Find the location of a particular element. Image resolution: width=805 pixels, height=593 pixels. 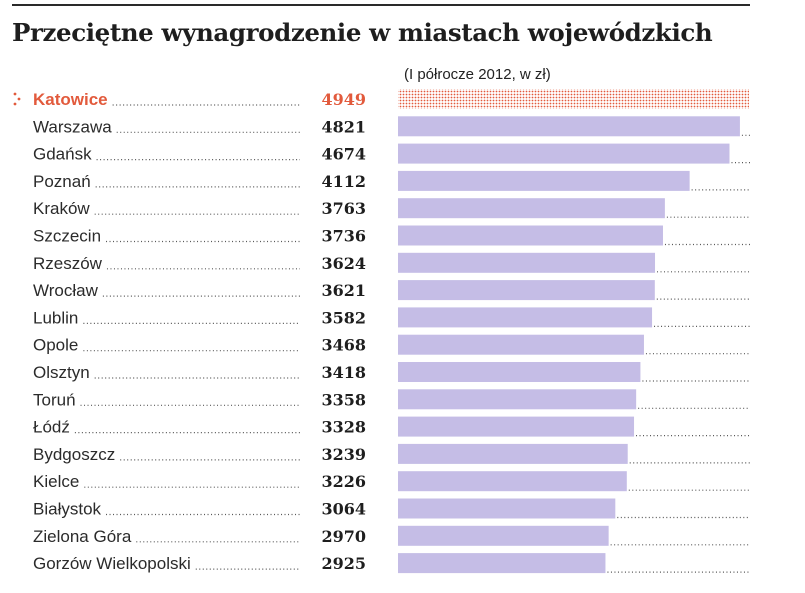

value-label: 2970 is located at coordinates (343, 536).